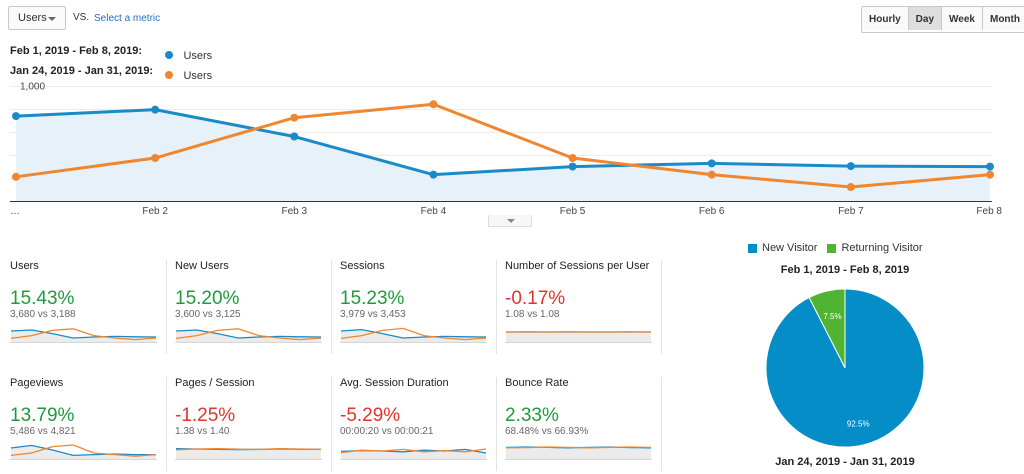  Describe the element at coordinates (858, 423) in the screenshot. I see `pie-label-new: 92.5%` at that location.